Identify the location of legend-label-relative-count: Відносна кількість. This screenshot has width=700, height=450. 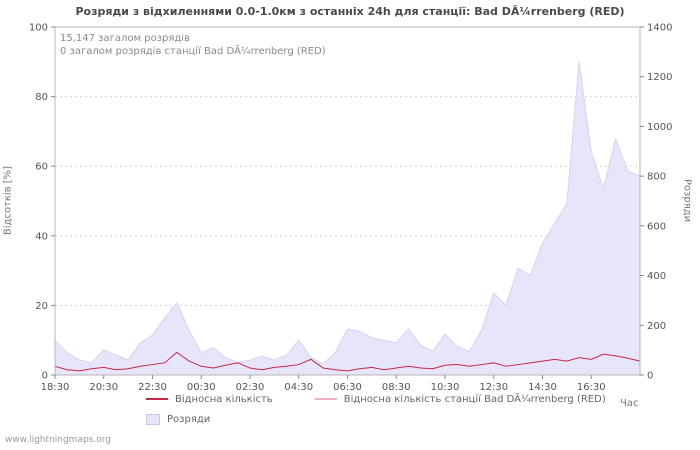
(224, 399).